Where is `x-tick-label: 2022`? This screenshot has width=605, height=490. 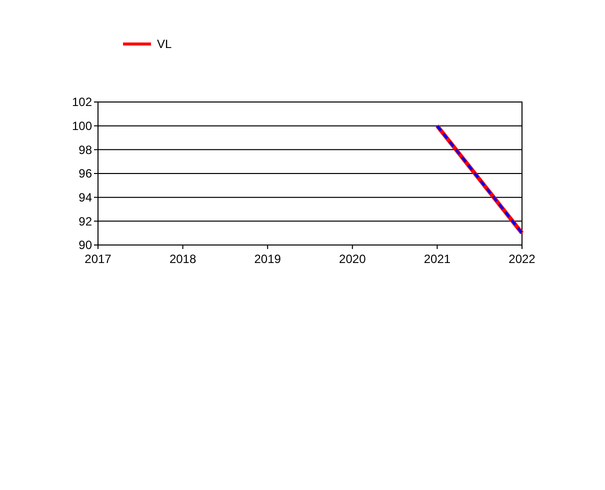
x-tick-label: 2022 is located at coordinates (522, 259).